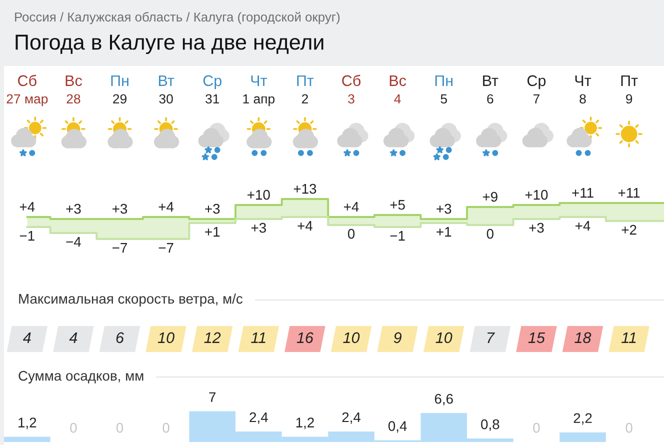 The width and height of the screenshot is (664, 445). I want to click on data-label: +2, so click(629, 229).